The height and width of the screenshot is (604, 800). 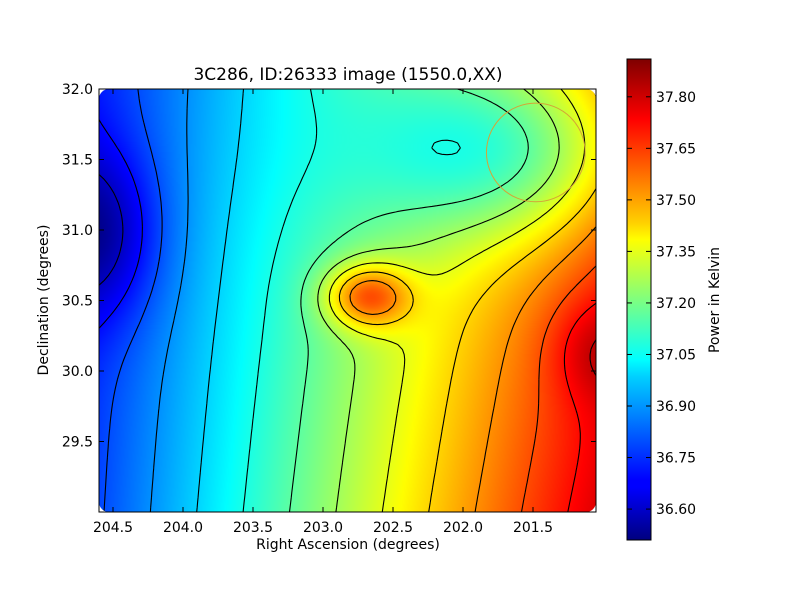 I want to click on x-tick-label: 204.0, so click(x=183, y=528).